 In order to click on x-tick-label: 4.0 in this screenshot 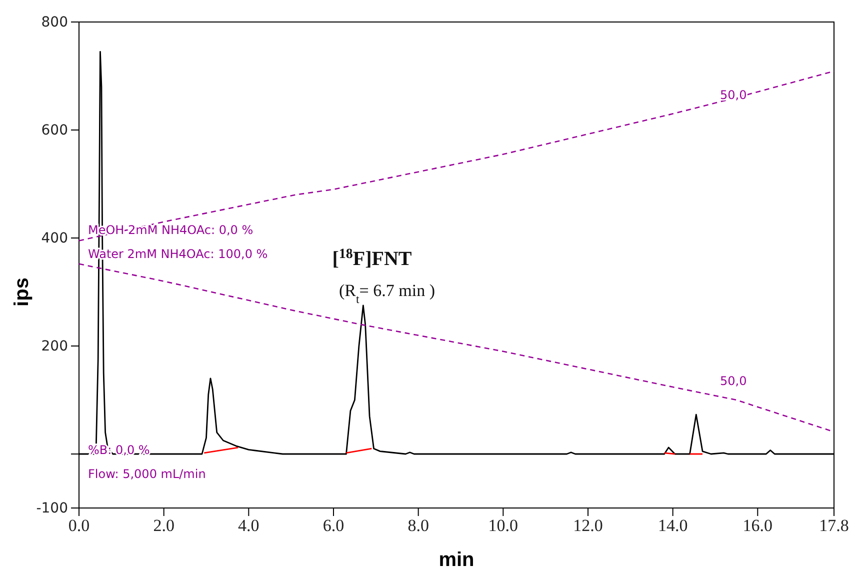, I will do `click(249, 526)`.